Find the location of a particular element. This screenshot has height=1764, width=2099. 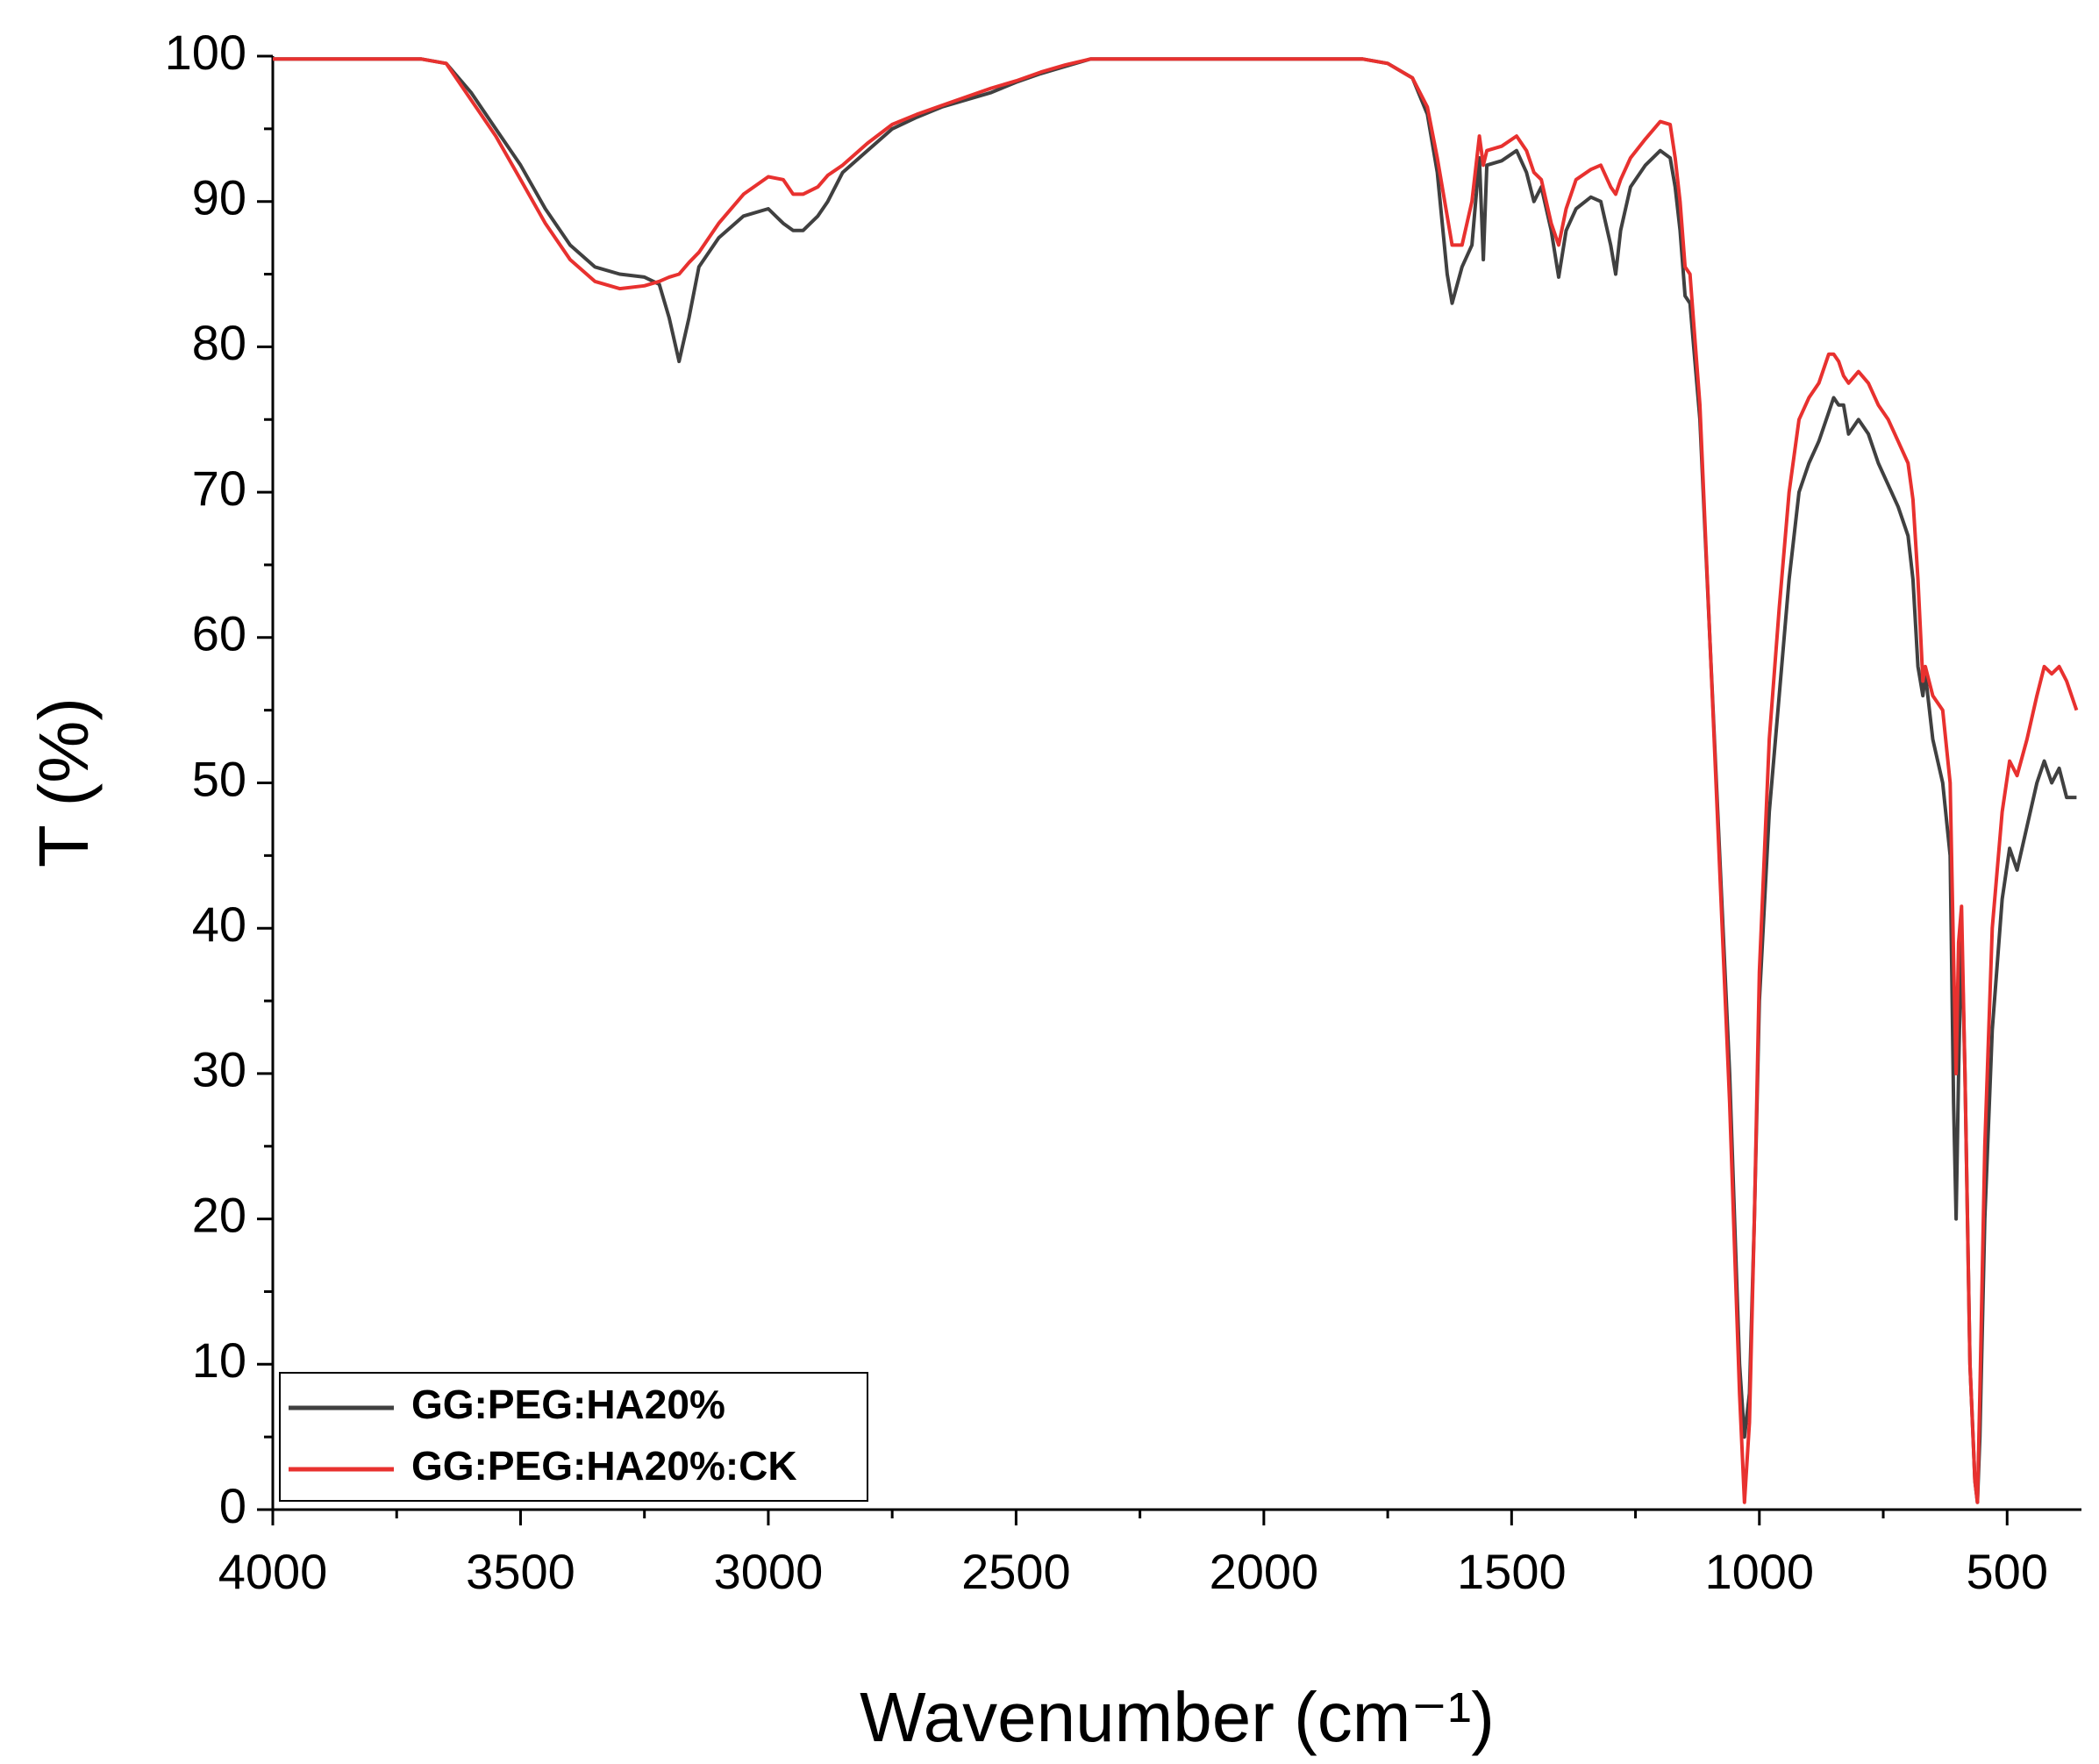

y-tick-label: 20 is located at coordinates (219, 1214).